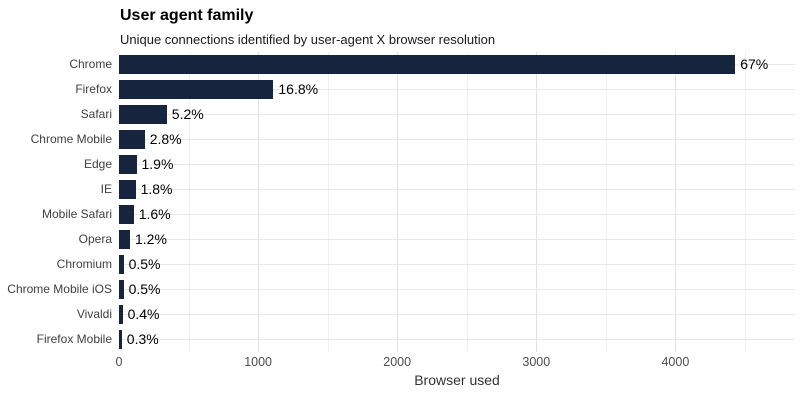  What do you see at coordinates (298, 89) in the screenshot?
I see `bar-value-label: 16.8%` at bounding box center [298, 89].